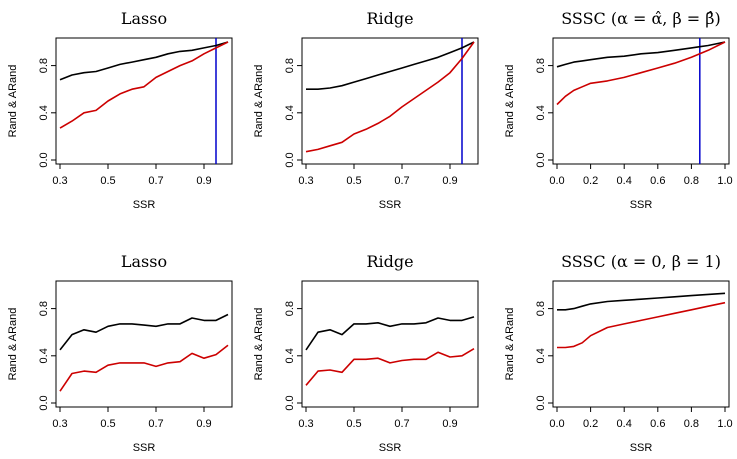  Describe the element at coordinates (641, 18) in the screenshot. I see `chart-title: SSSC (α = α̂, β = β̂)` at that location.